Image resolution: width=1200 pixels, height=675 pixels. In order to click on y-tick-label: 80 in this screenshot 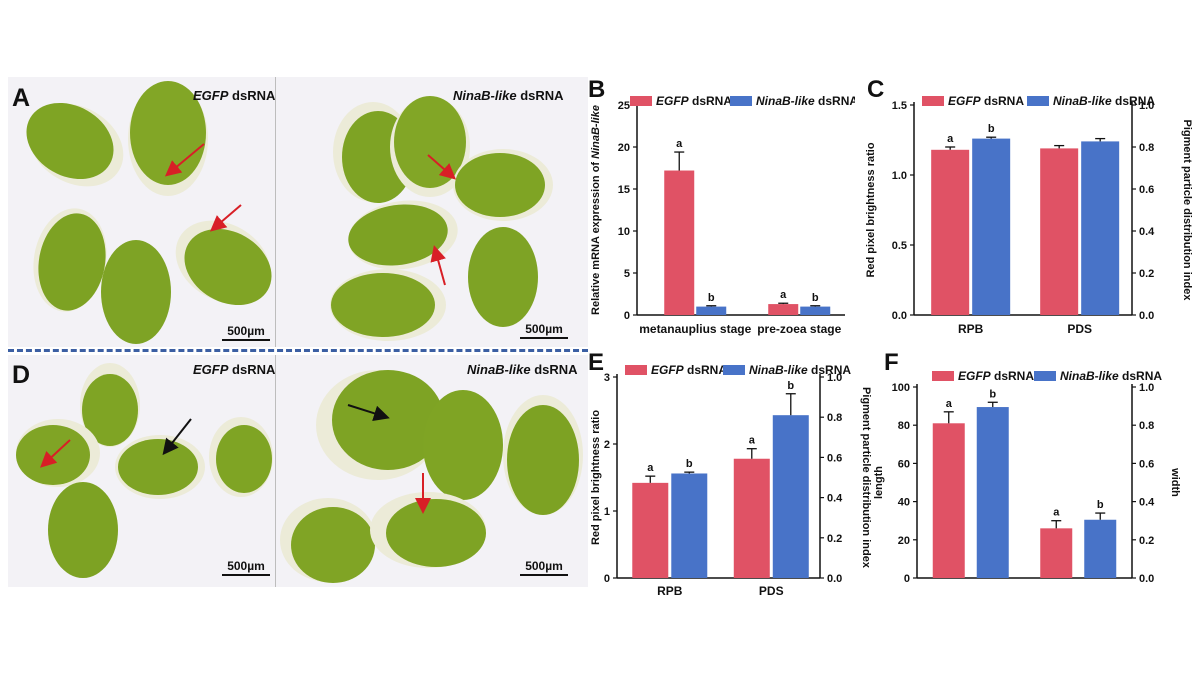, I will do `click(904, 426)`.